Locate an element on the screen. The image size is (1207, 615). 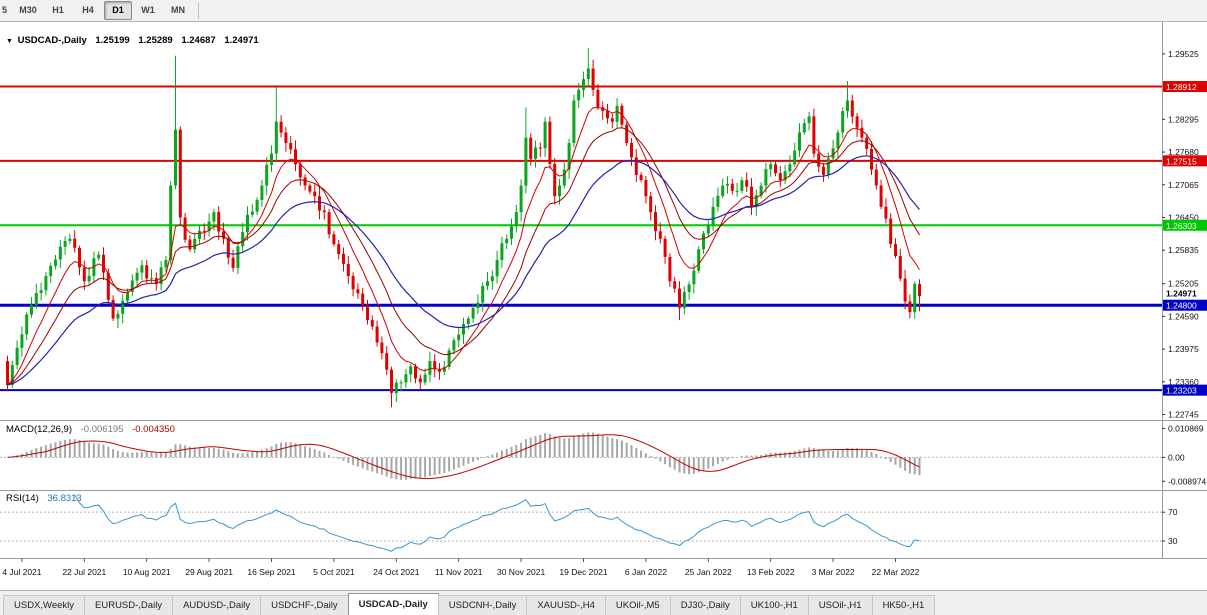
chart-tab-usdchf-daily: USDCHF-,Daily is located at coordinates (304, 605).